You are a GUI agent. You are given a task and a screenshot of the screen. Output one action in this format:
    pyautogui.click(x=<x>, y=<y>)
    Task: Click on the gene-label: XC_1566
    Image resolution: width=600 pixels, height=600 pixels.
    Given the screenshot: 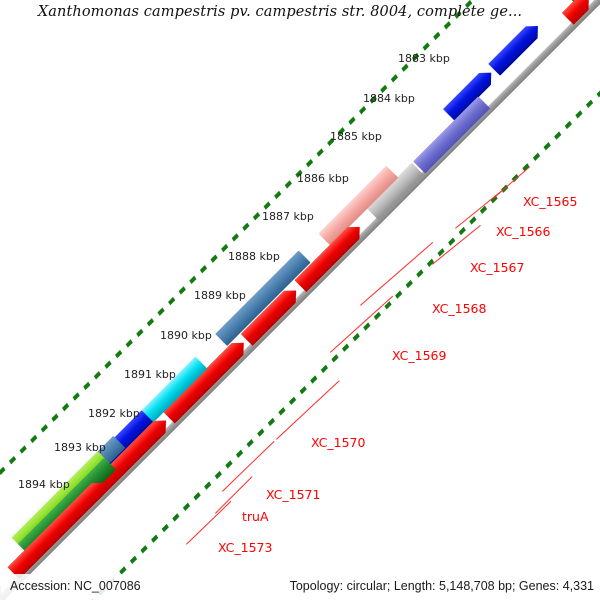 What is the action you would take?
    pyautogui.click(x=523, y=231)
    